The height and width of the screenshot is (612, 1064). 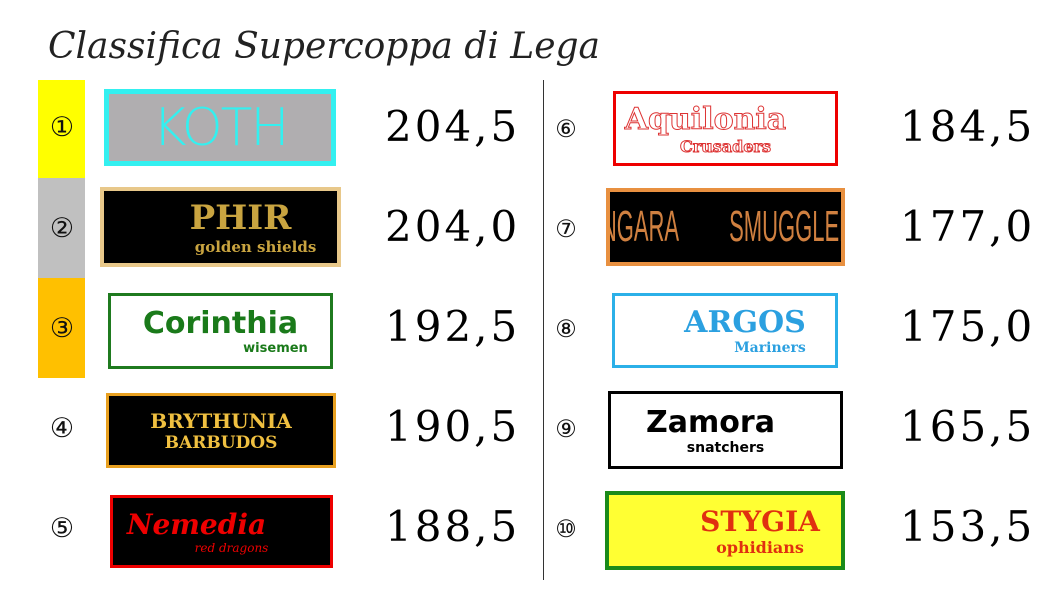 I want to click on team-score: 204,5, so click(x=453, y=126).